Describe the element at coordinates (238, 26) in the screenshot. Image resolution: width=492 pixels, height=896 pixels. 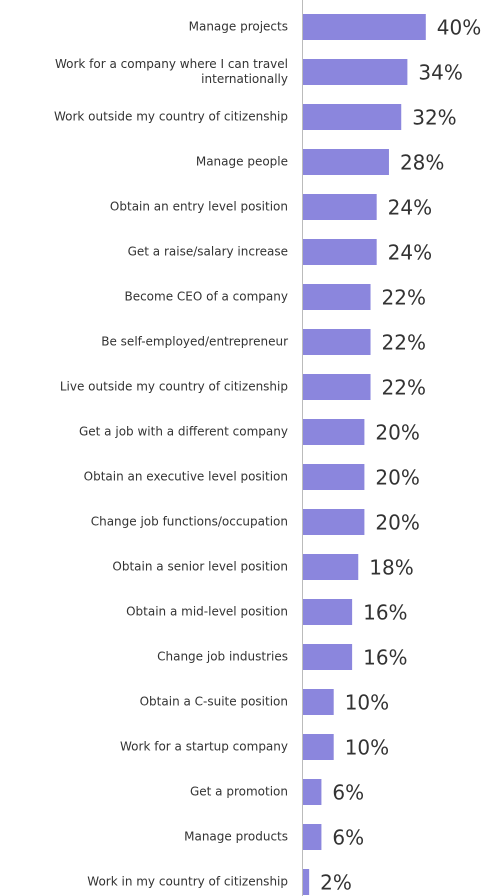
I see `category-label: Manage projects` at that location.